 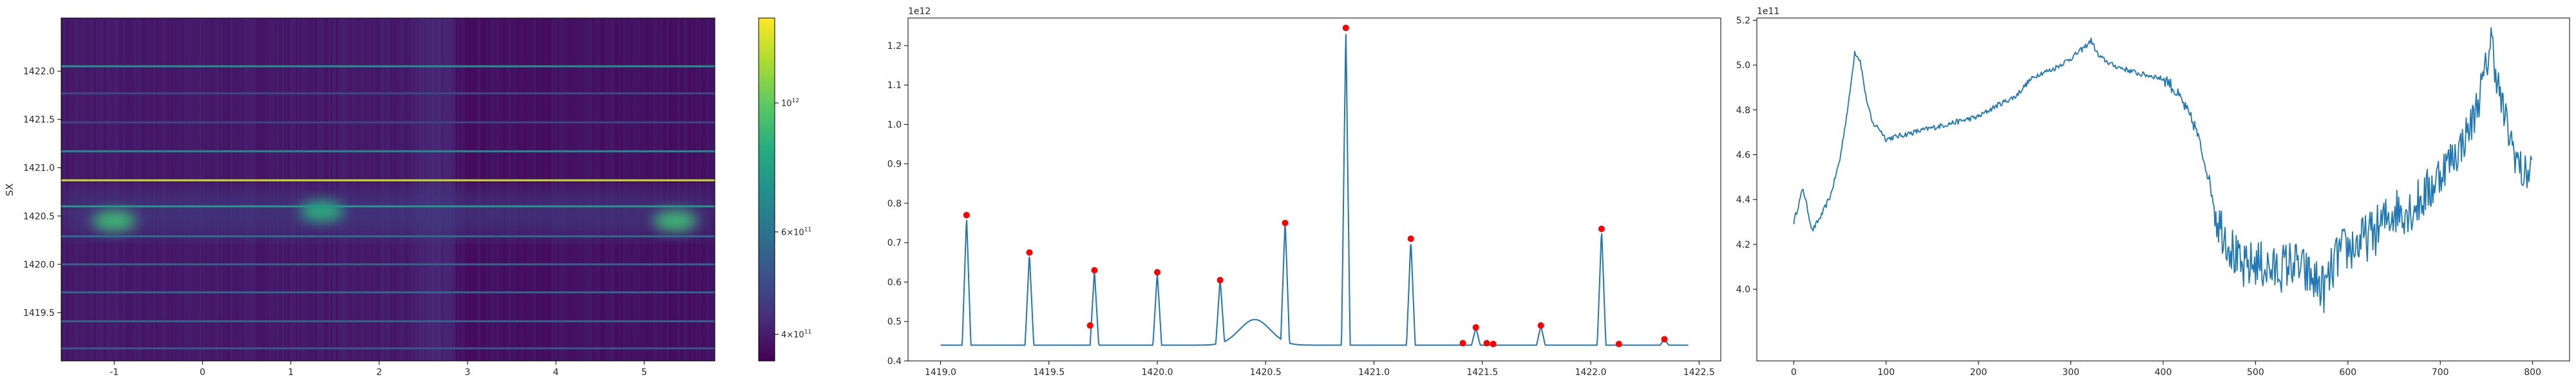 What do you see at coordinates (1743, 156) in the screenshot?
I see `y-tick-label: 4.6` at bounding box center [1743, 156].